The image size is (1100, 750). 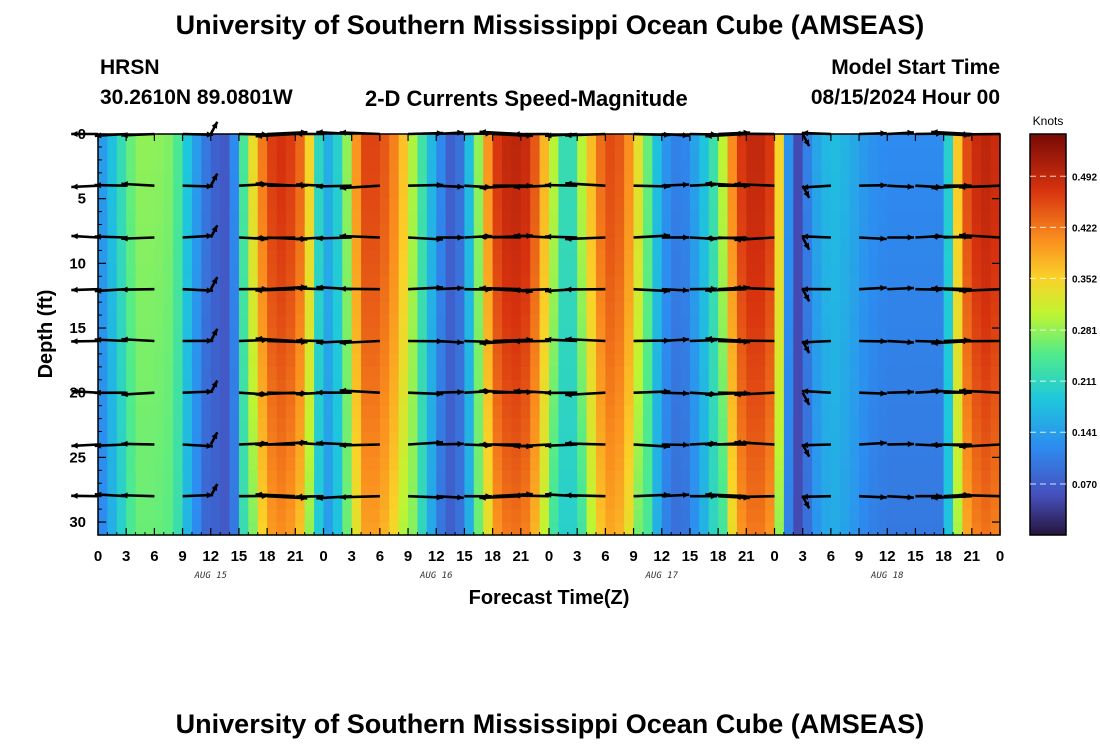 I want to click on x-date-label: AUG 16, so click(x=436, y=576).